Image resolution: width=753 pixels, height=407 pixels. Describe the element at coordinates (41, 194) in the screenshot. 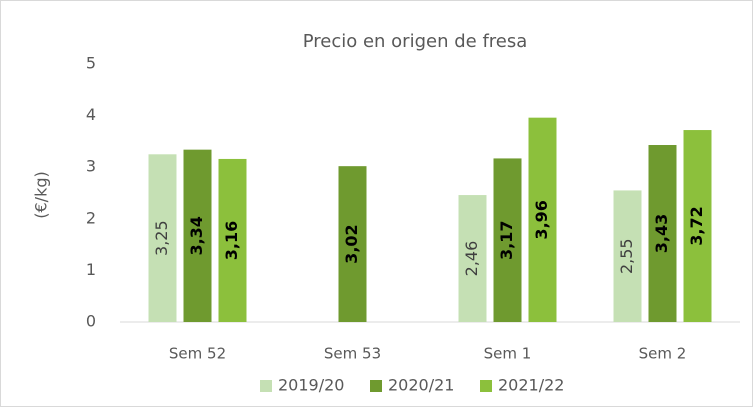

I see `y-axis-label: (€/kg)` at that location.